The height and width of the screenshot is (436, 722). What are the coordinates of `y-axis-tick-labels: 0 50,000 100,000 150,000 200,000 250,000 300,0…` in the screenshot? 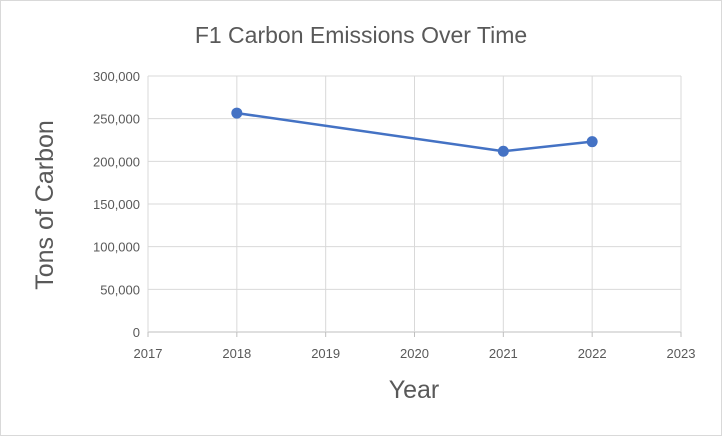 It's located at (116, 204).